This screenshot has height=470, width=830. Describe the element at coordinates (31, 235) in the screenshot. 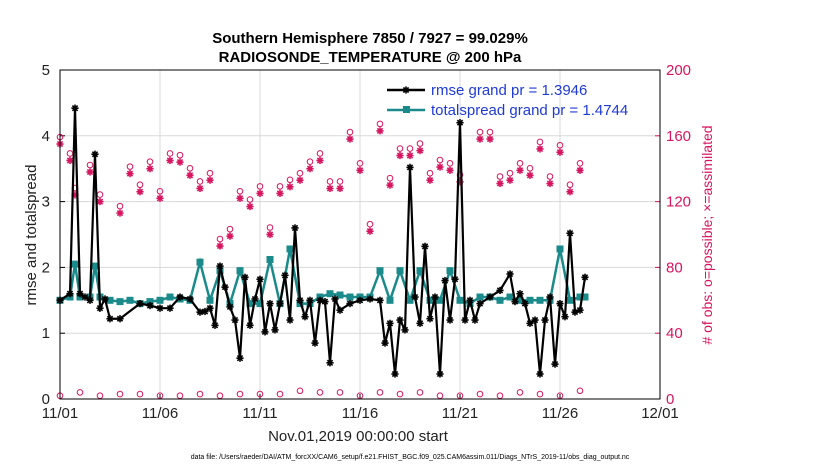

I see `y-axis-label: rmse and totalspread` at that location.